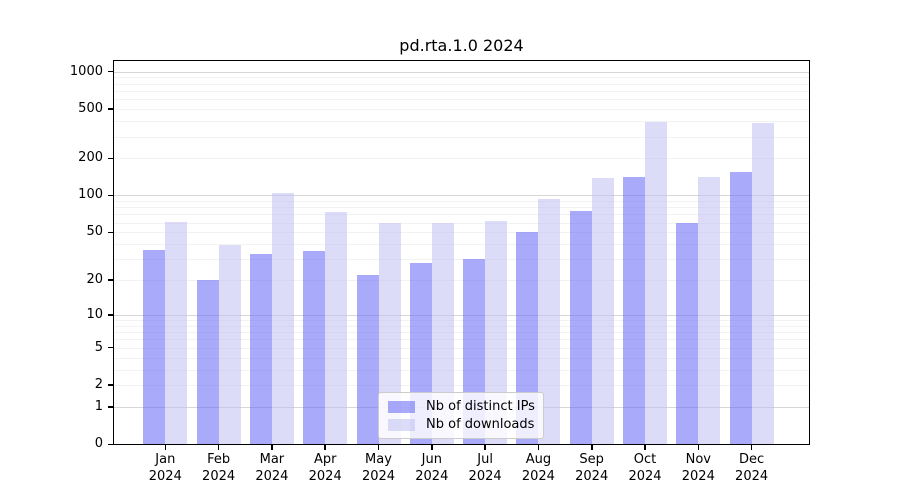 The image size is (900, 500). Describe the element at coordinates (485, 459) in the screenshot. I see `x-tick-month: Jul` at that location.